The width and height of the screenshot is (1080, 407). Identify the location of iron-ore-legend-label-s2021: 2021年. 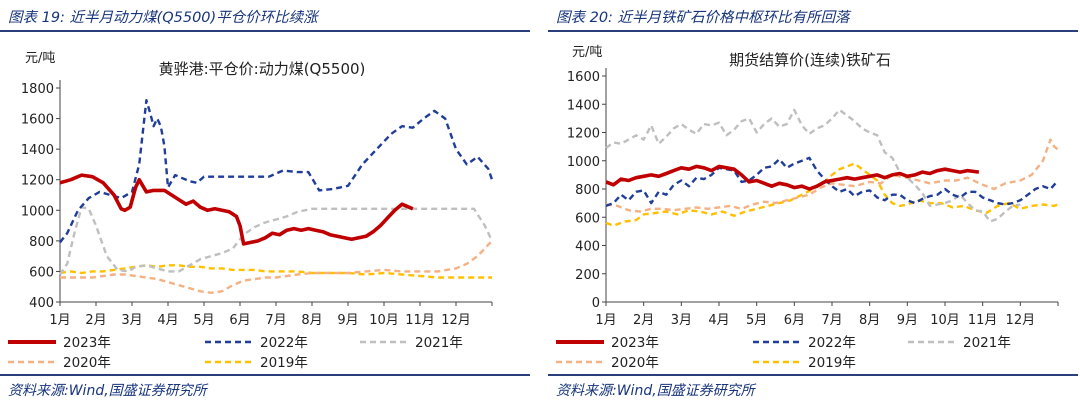
(987, 343).